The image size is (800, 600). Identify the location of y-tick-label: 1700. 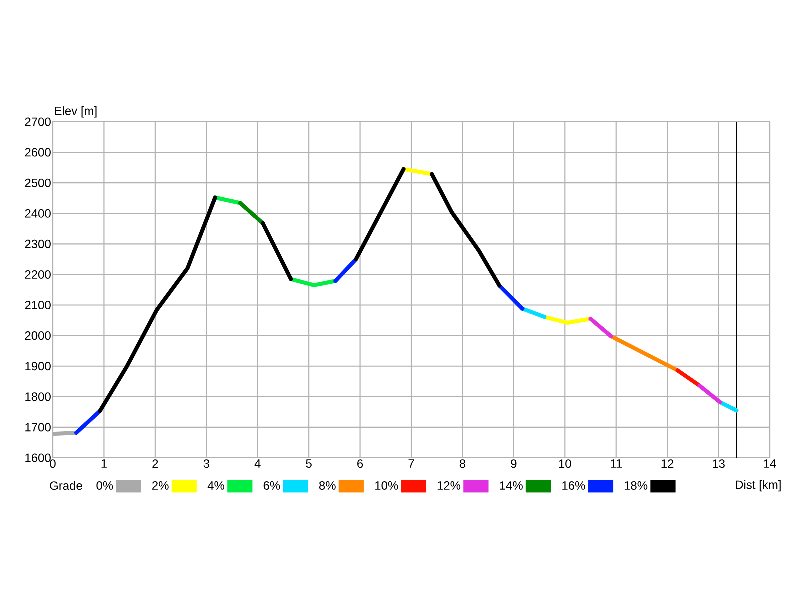
(38, 427).